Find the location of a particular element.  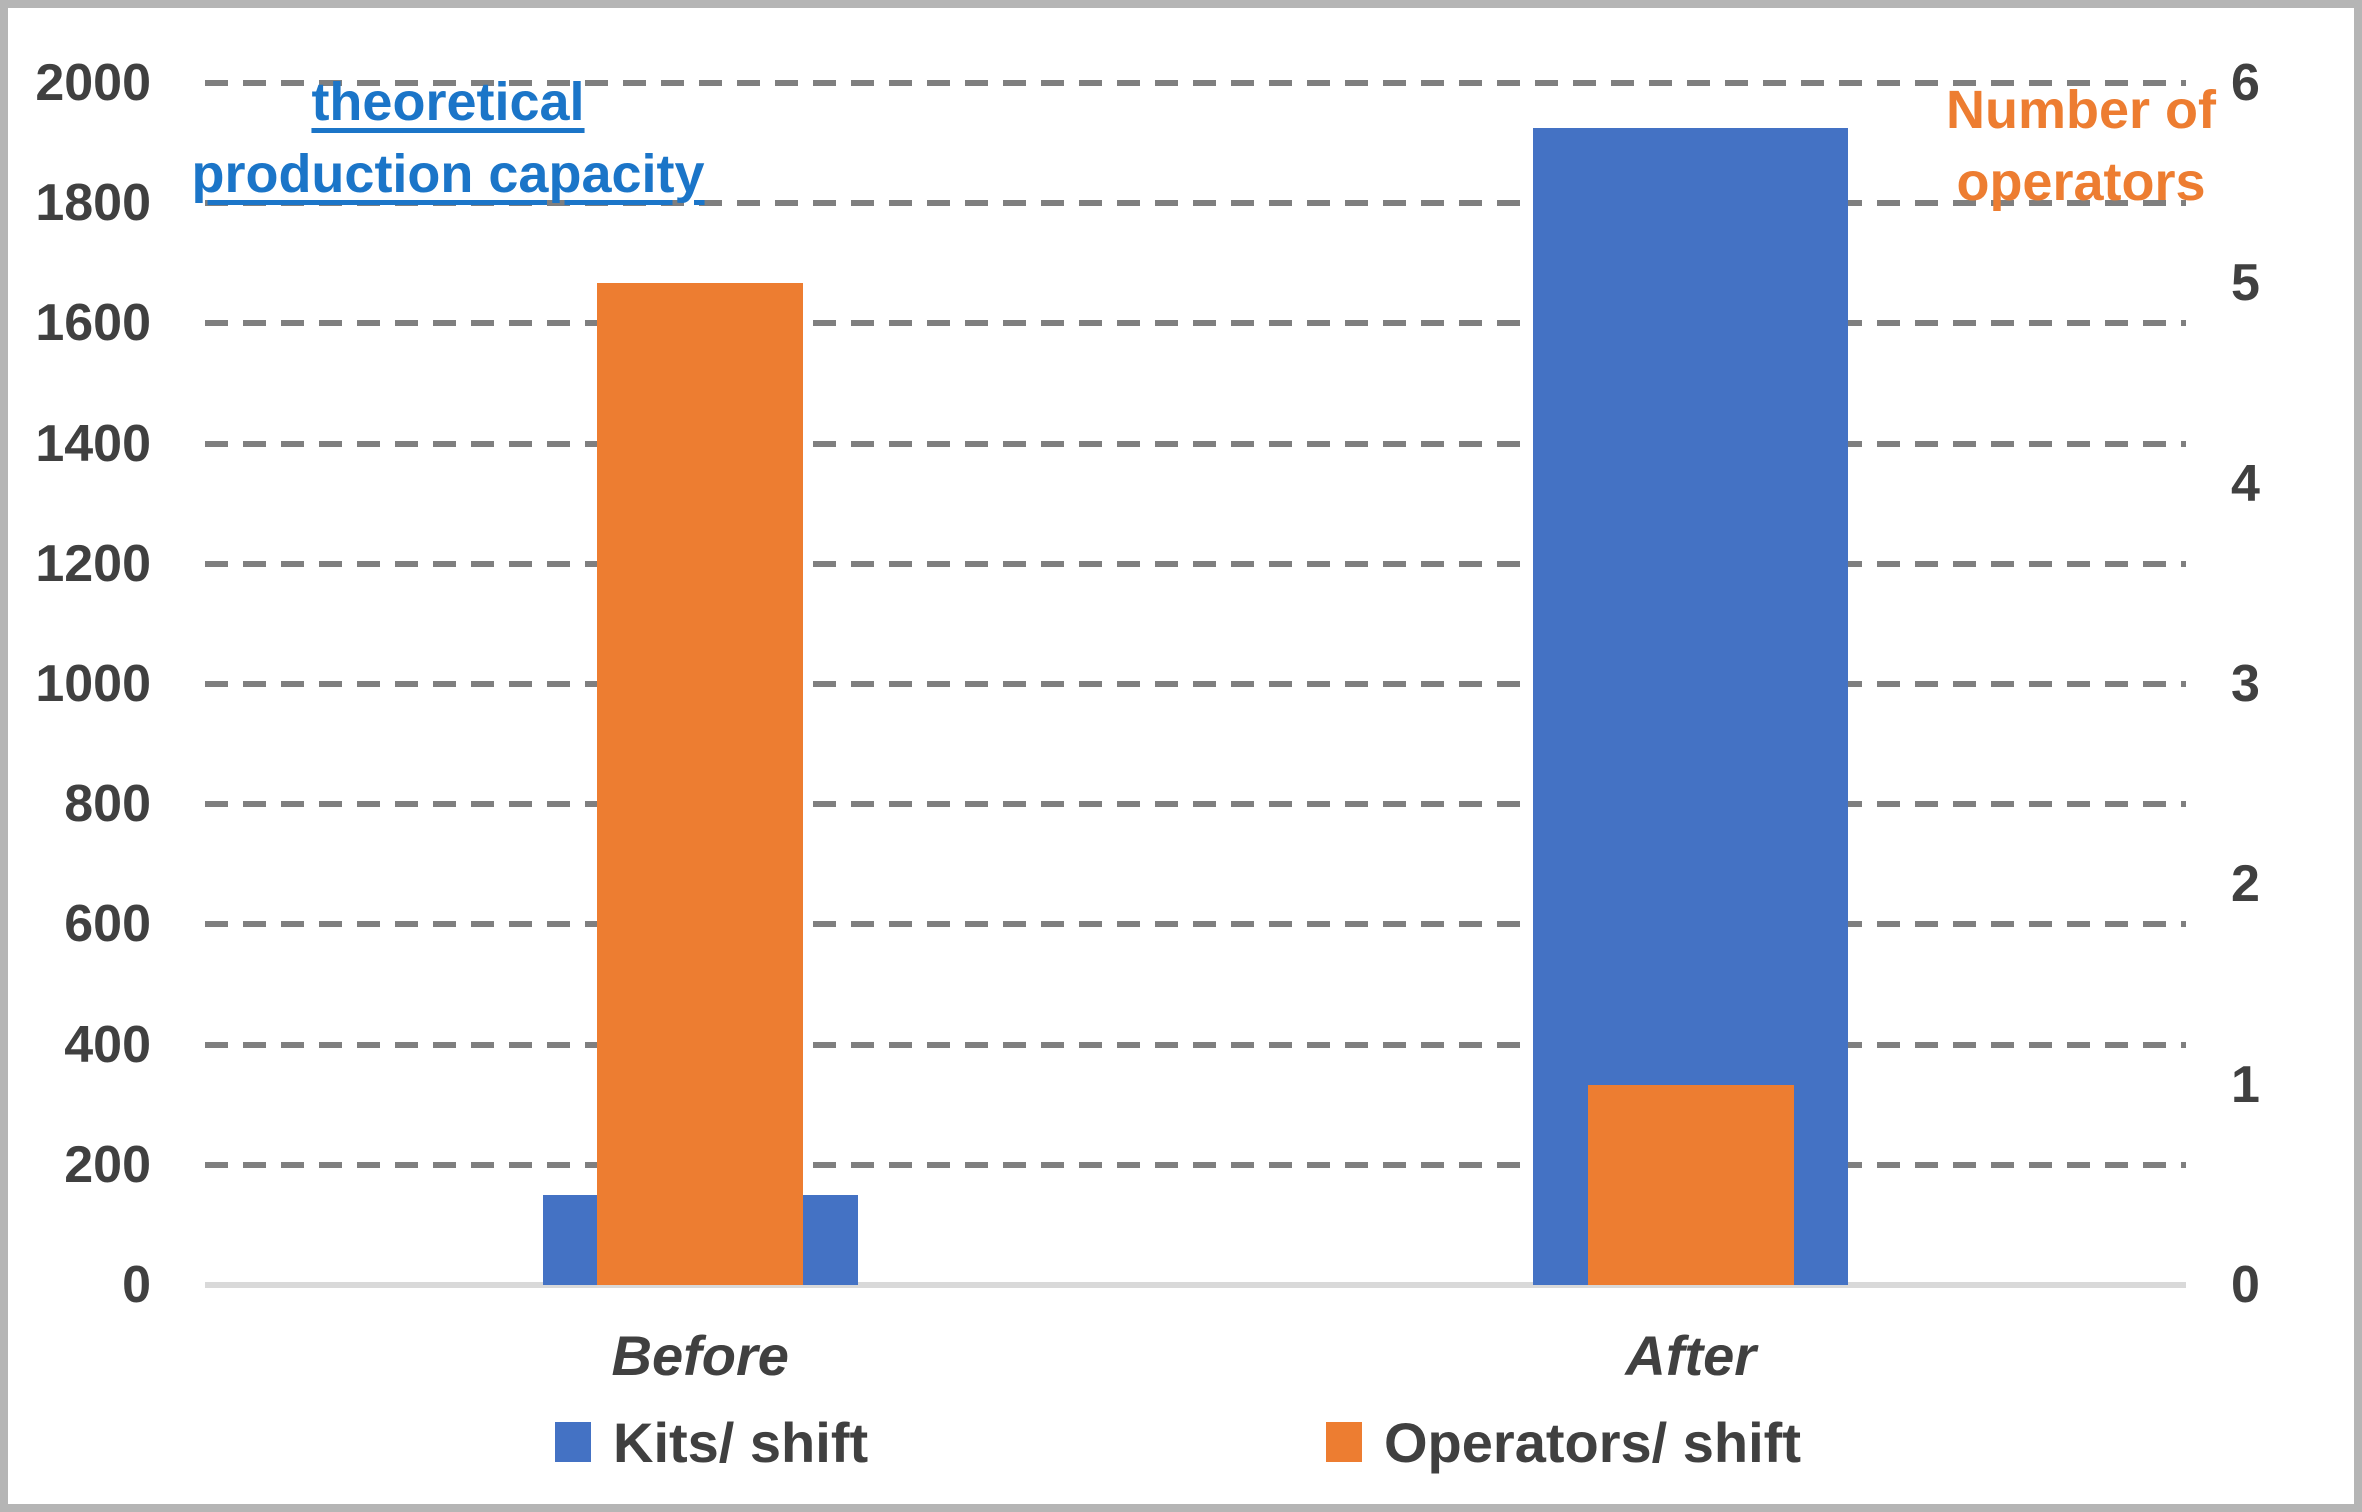

legend-item-kits: Kits/ shift is located at coordinates (711, 1442).